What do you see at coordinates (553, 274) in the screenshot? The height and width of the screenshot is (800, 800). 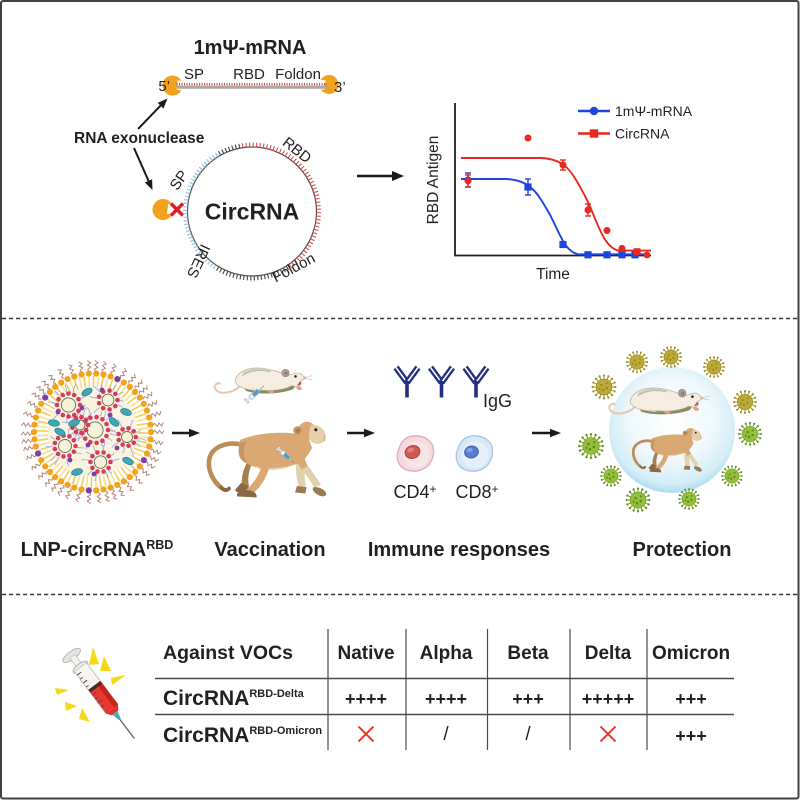 I see `svg-text: Time` at bounding box center [553, 274].